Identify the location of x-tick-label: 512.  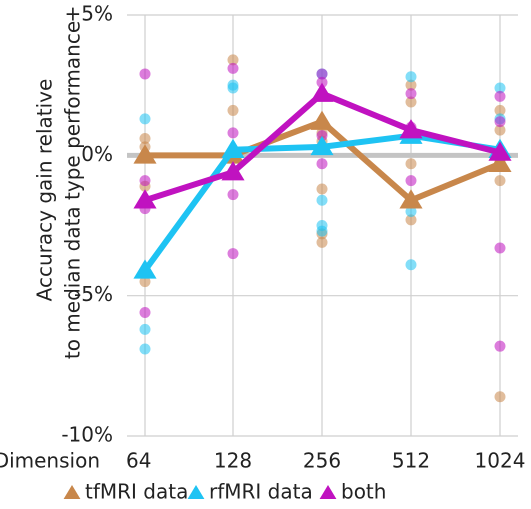
(411, 461).